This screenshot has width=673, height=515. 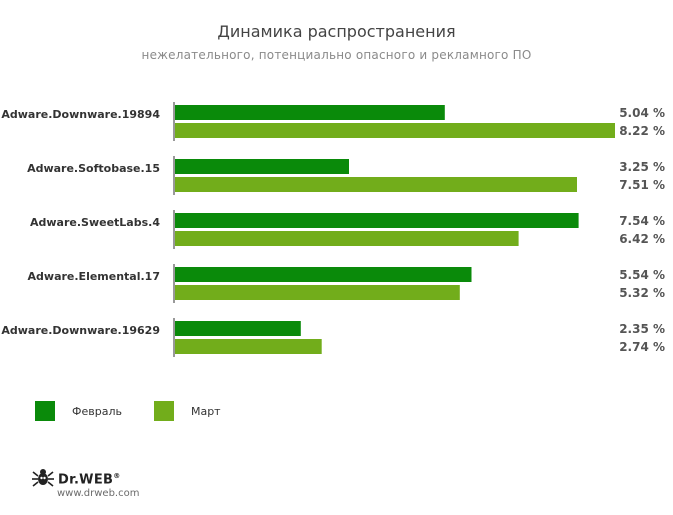 I want to click on value-label: 7.54 %, so click(x=642, y=221).